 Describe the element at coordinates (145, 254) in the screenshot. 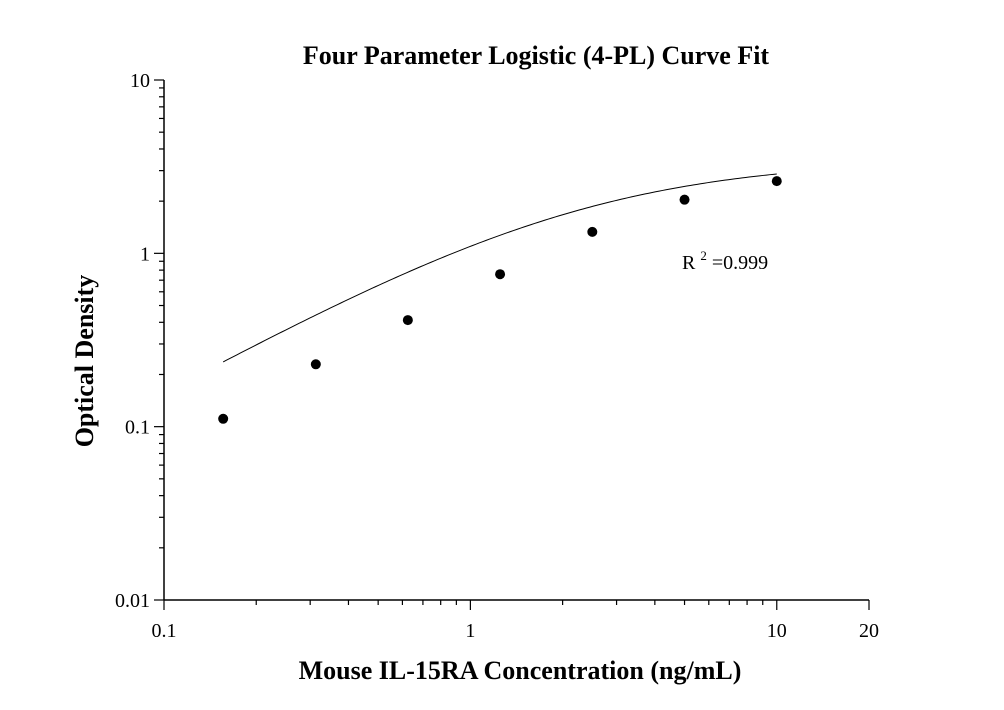

I see `y-tick-label: 1` at that location.